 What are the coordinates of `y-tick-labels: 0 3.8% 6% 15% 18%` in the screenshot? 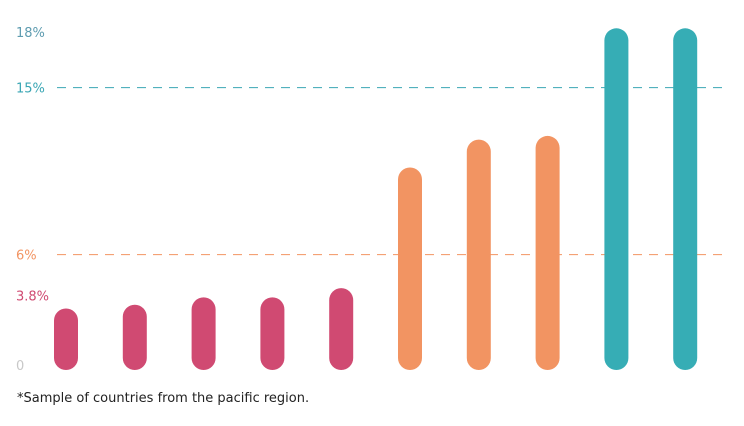 It's located at (32, 200).